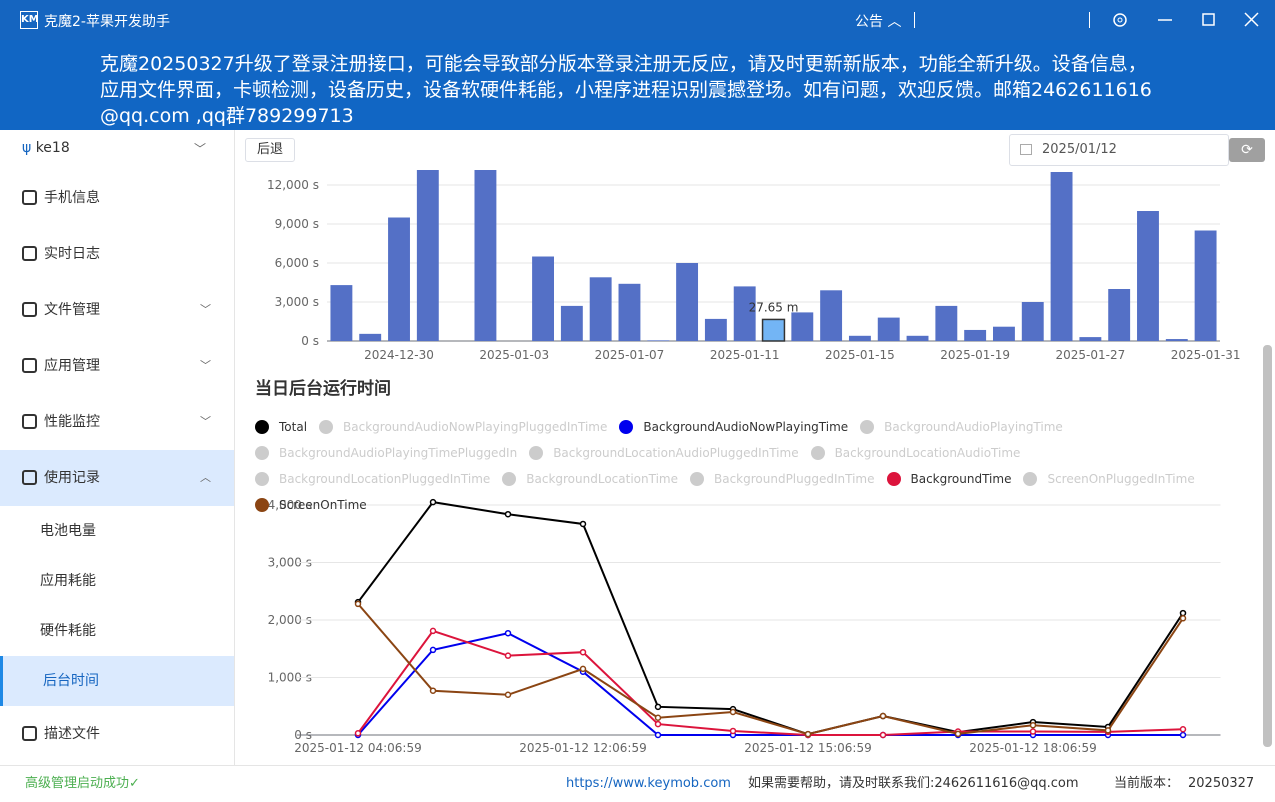  What do you see at coordinates (117, 478) in the screenshot?
I see `menu-item: 使用记录 ︿` at bounding box center [117, 478].